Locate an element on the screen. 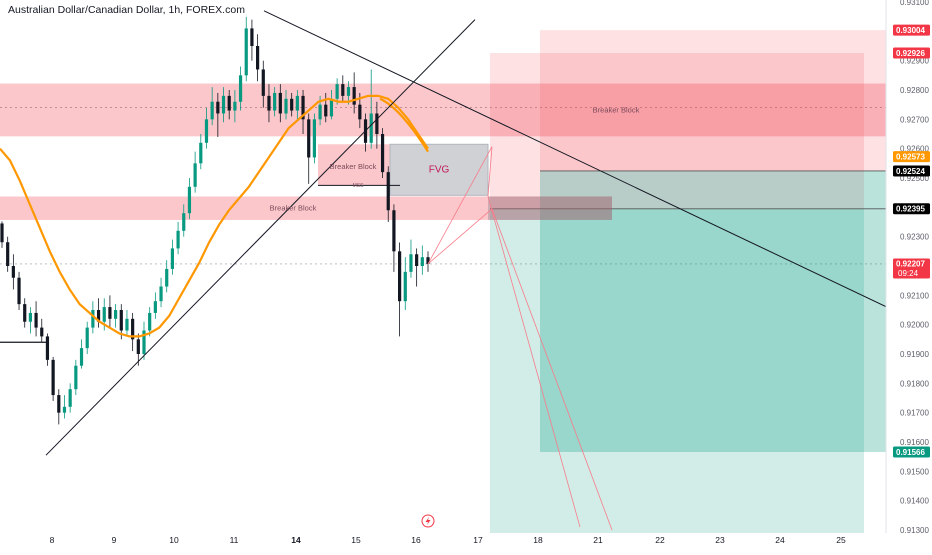 This screenshot has width=932, height=555. zone-fvg is located at coordinates (439, 169).